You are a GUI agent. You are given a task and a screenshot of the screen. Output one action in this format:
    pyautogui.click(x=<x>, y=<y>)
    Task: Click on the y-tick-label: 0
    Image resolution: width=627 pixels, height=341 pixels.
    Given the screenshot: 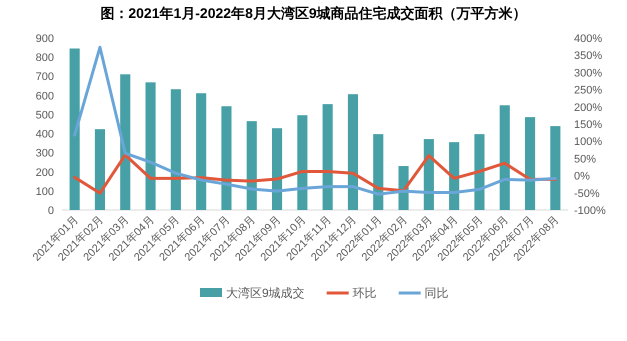 What is the action you would take?
    pyautogui.click(x=51, y=211)
    